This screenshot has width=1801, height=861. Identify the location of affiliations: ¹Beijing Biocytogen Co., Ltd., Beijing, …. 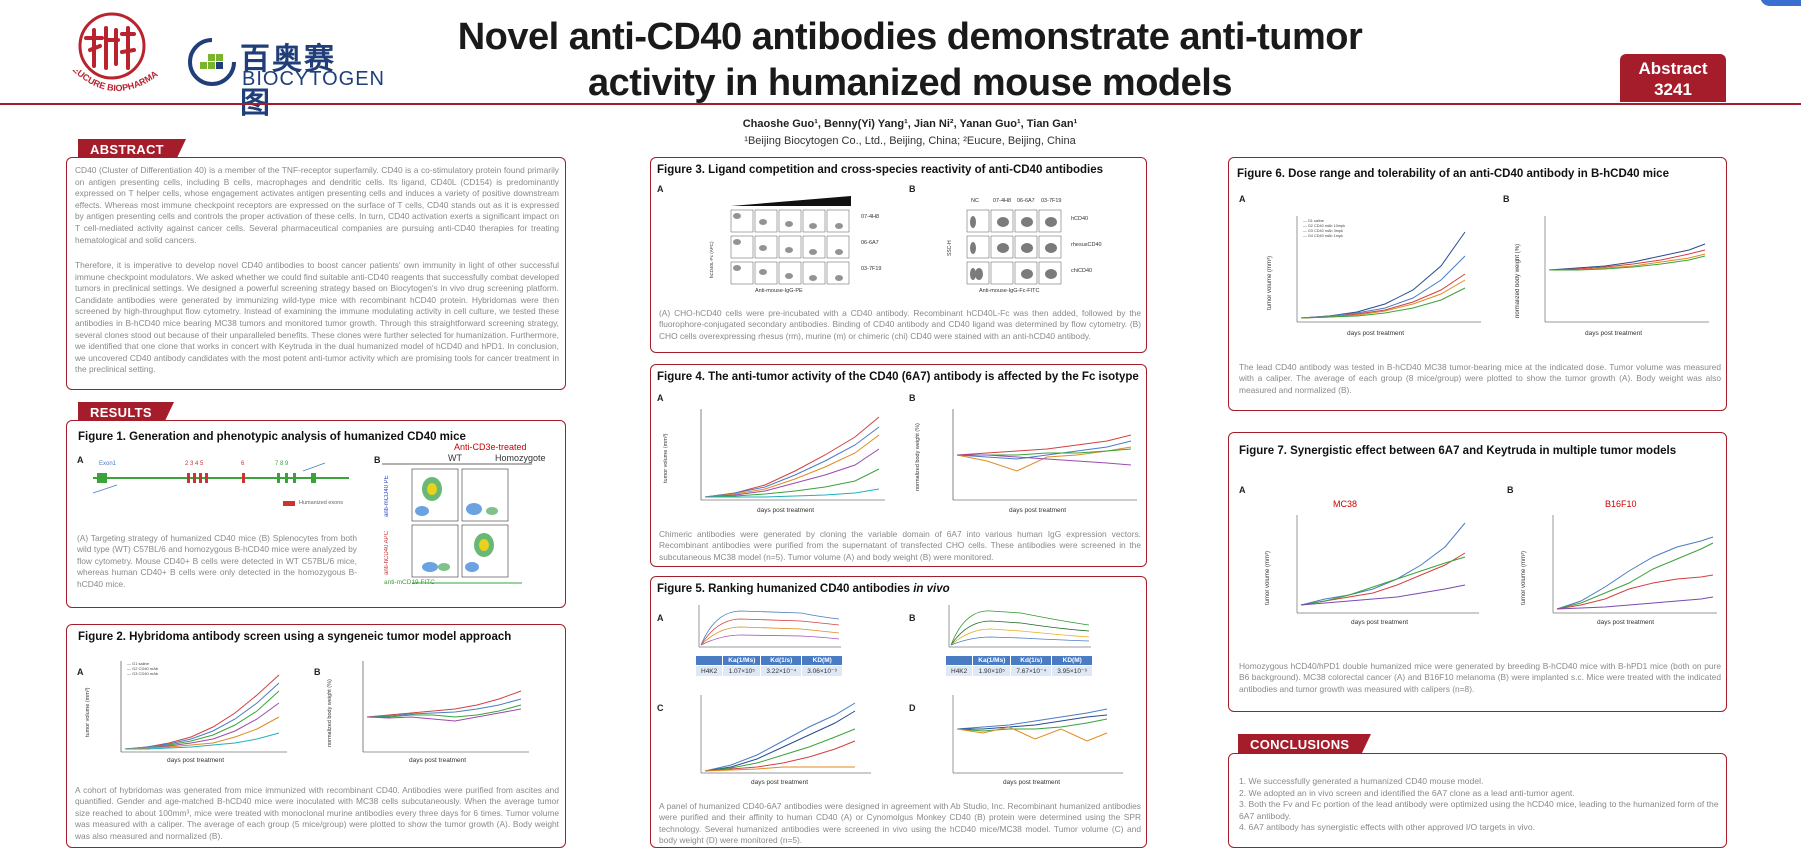
(910, 141).